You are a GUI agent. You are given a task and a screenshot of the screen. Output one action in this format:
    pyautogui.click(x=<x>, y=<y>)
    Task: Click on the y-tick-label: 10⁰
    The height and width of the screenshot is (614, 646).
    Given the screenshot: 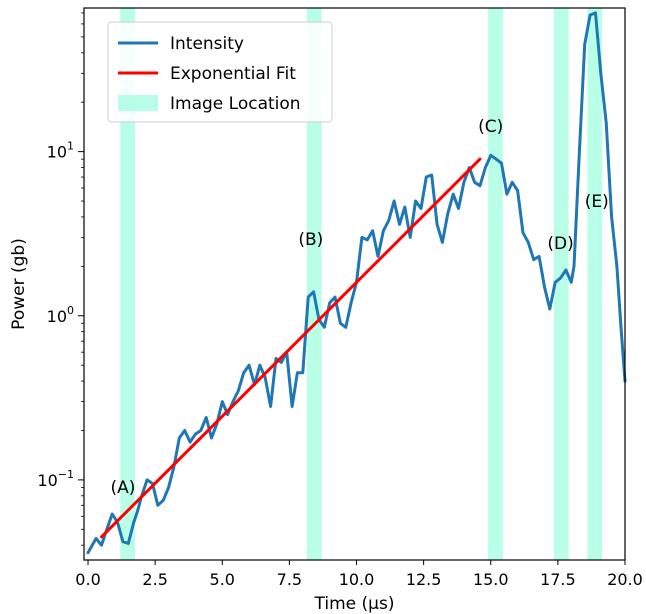 What is the action you would take?
    pyautogui.click(x=60, y=315)
    